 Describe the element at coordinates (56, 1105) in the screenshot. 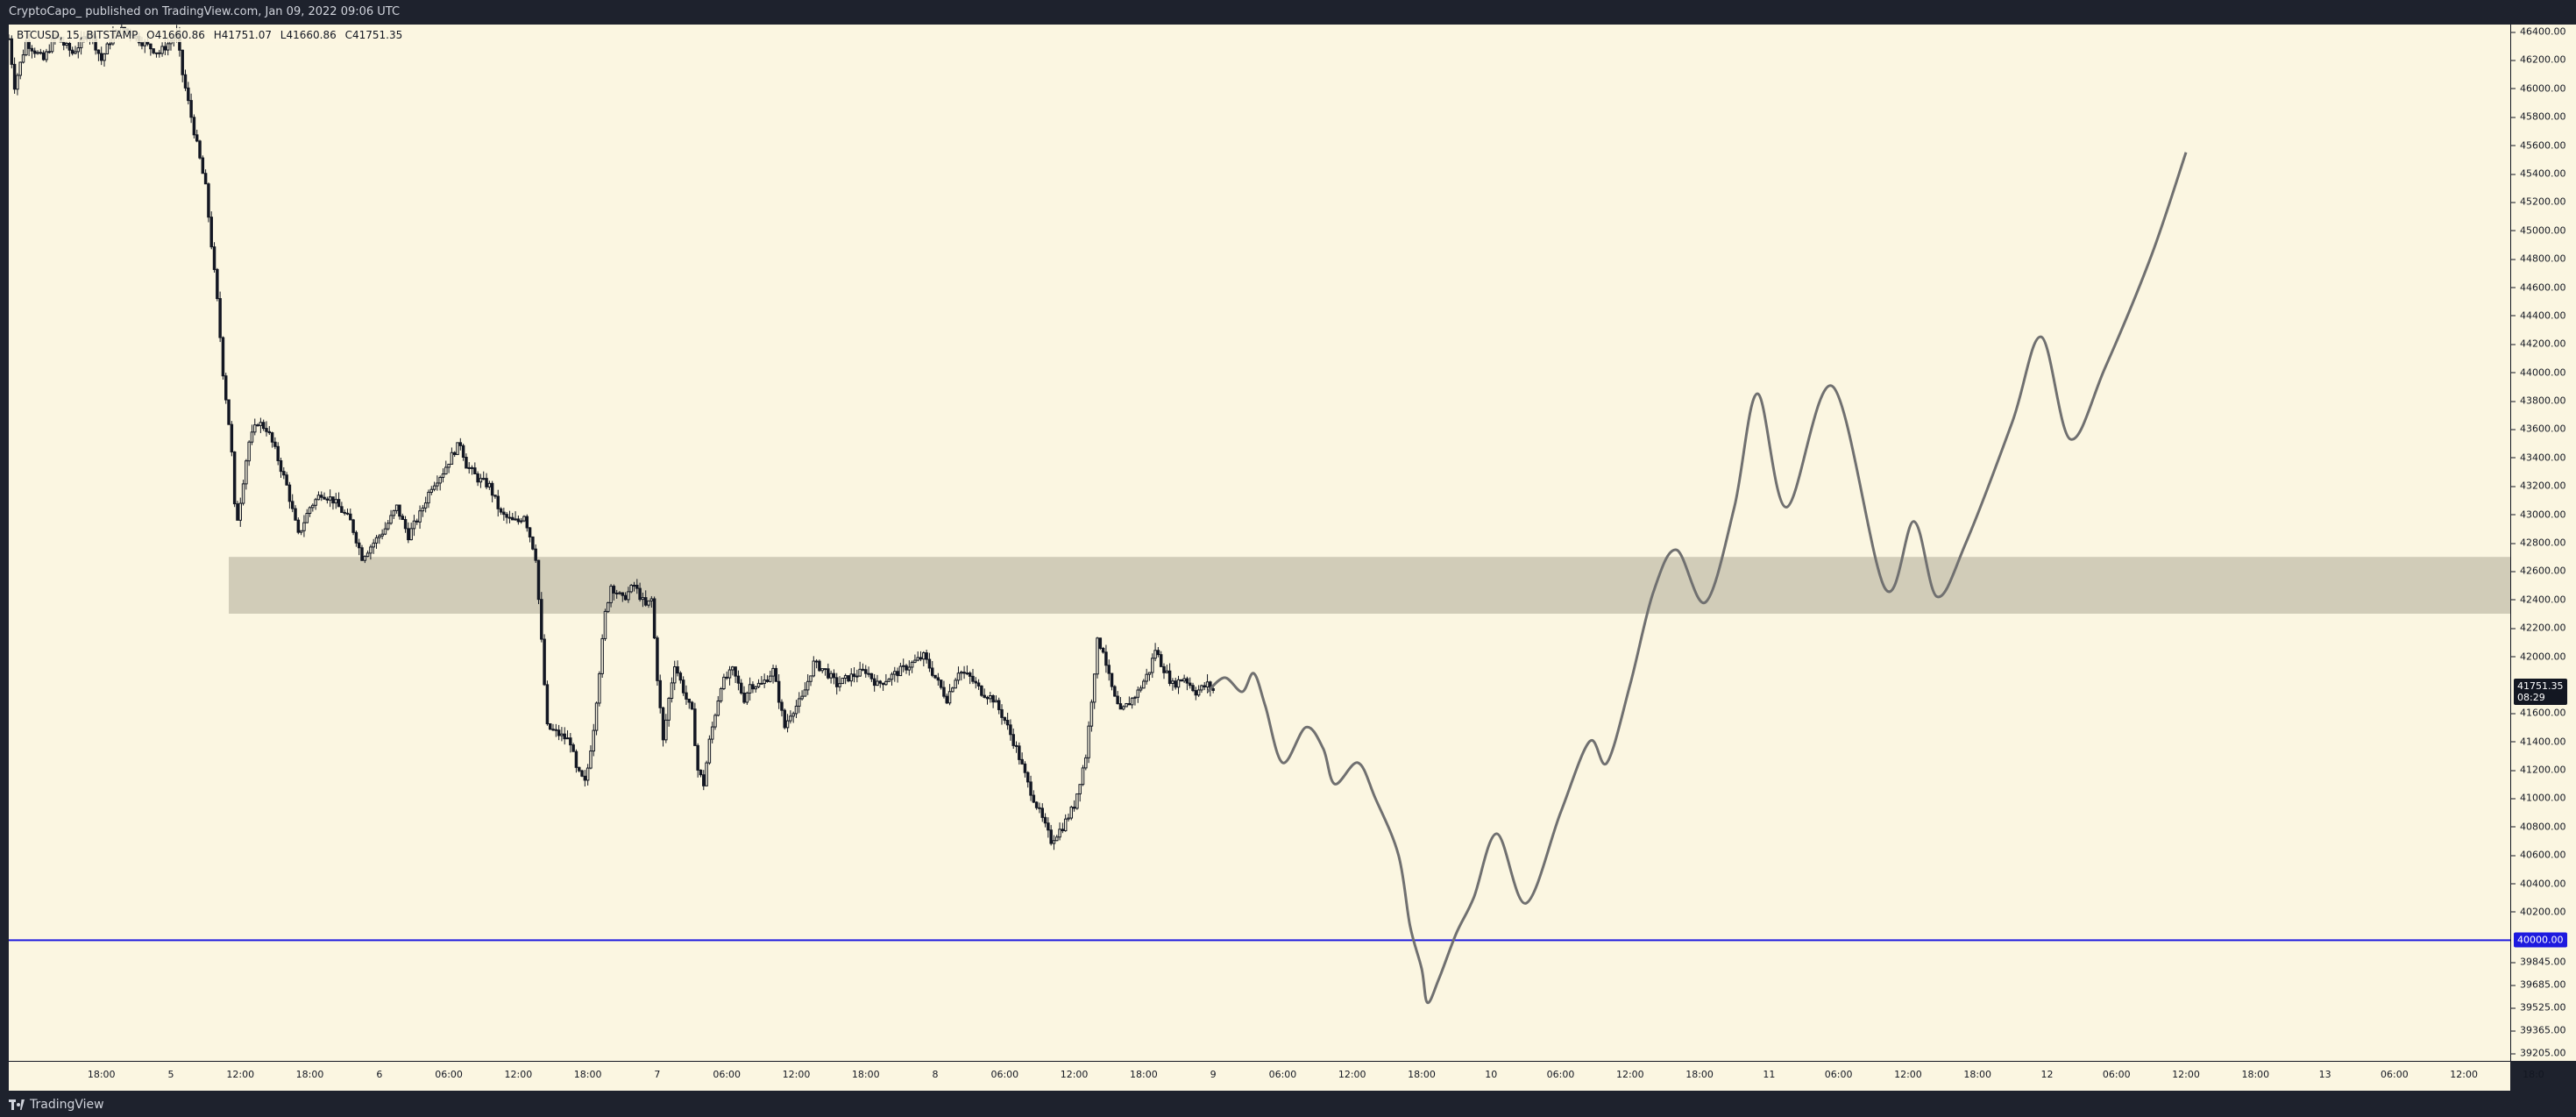

I see `tradingview-logo: TradingView` at that location.